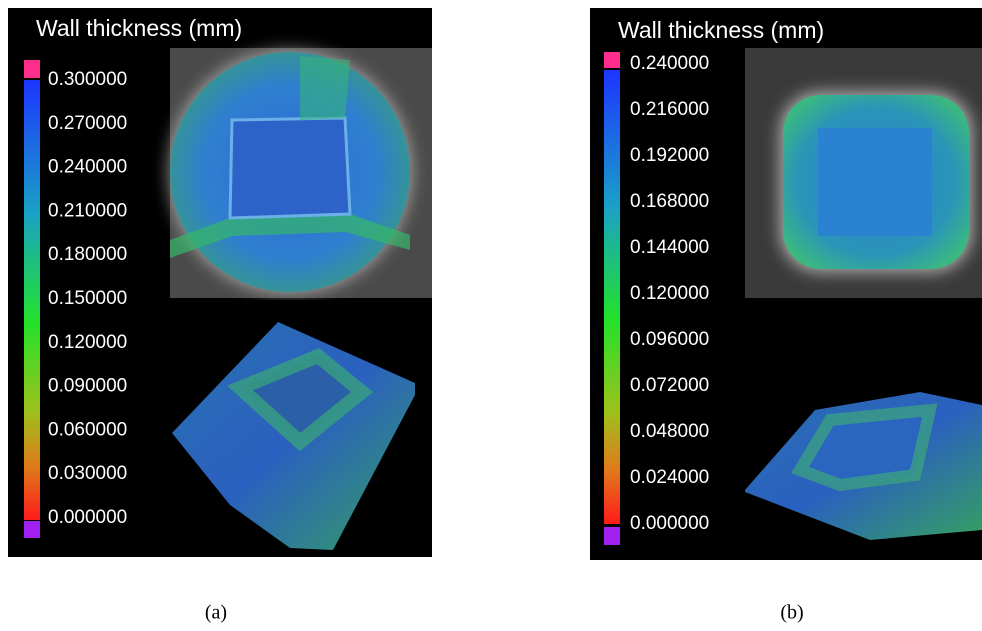 The height and width of the screenshot is (631, 982). Describe the element at coordinates (87, 254) in the screenshot. I see `colorbar-tick-label: 0.180000` at that location.